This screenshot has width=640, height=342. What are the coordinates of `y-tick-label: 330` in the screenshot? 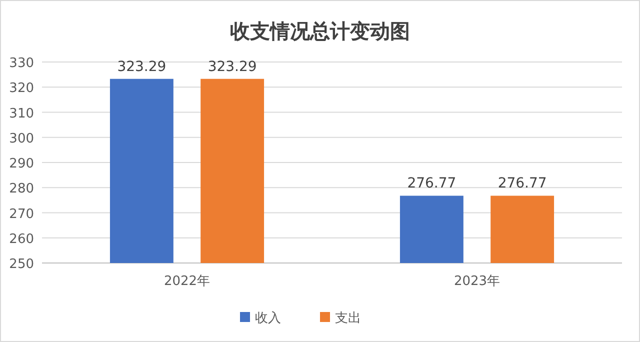 It's located at (21, 63).